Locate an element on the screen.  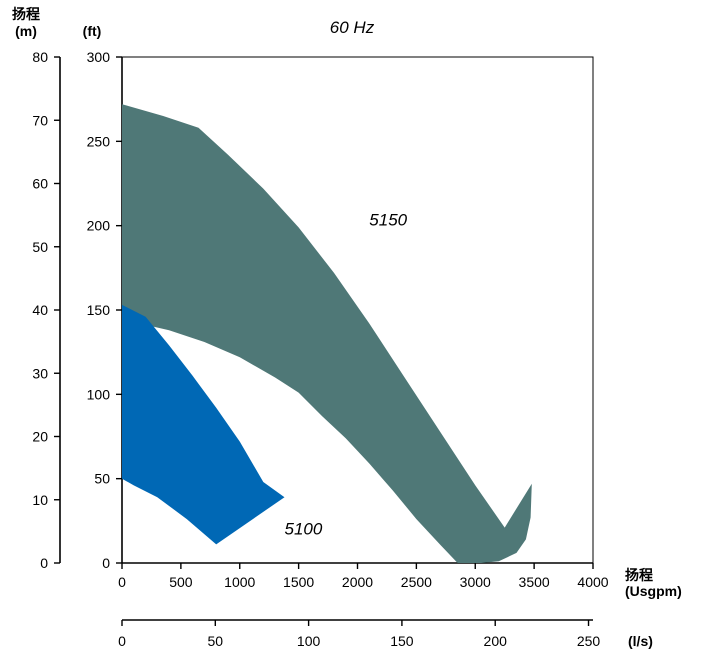
x2-ticks: 0 50 100 150 200 250 is located at coordinates (359, 634).